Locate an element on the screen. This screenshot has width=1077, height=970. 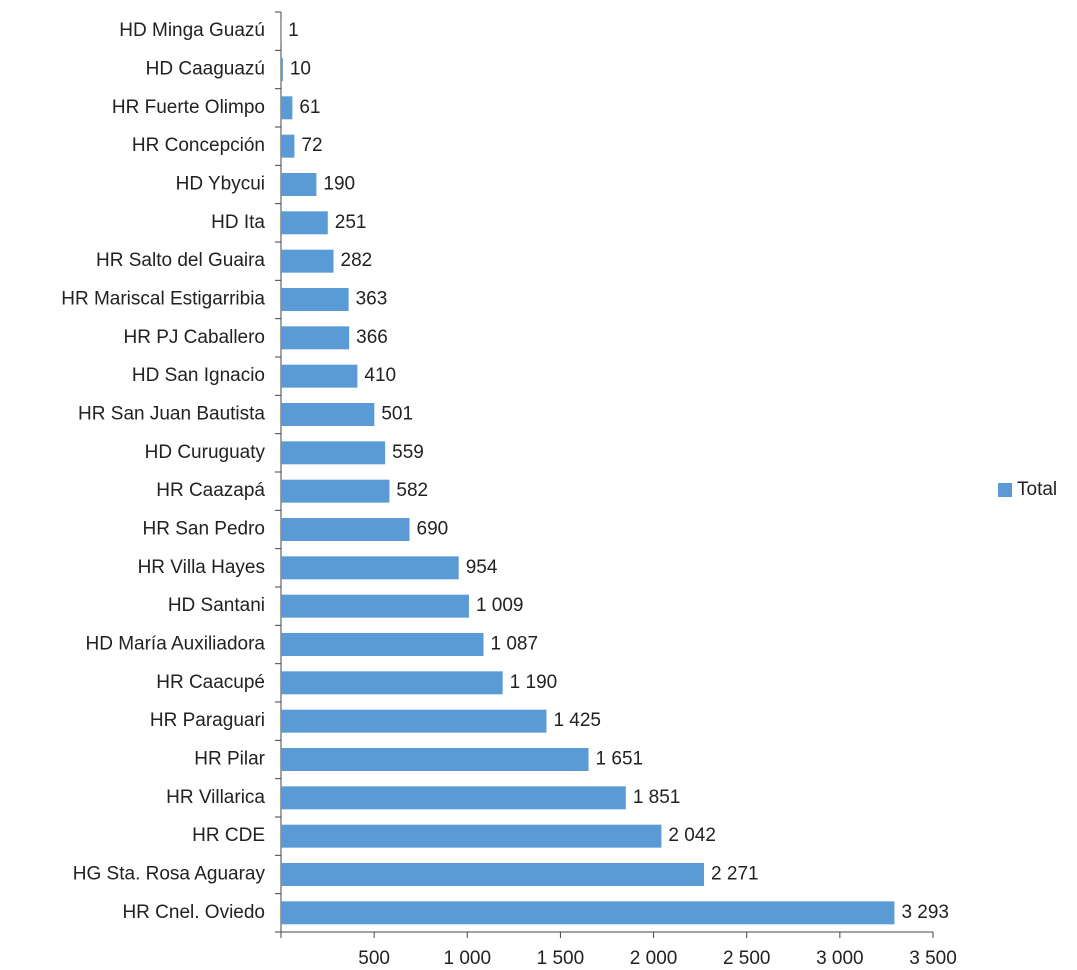
y-tick-label: HD Minga Guazú is located at coordinates (192, 30).